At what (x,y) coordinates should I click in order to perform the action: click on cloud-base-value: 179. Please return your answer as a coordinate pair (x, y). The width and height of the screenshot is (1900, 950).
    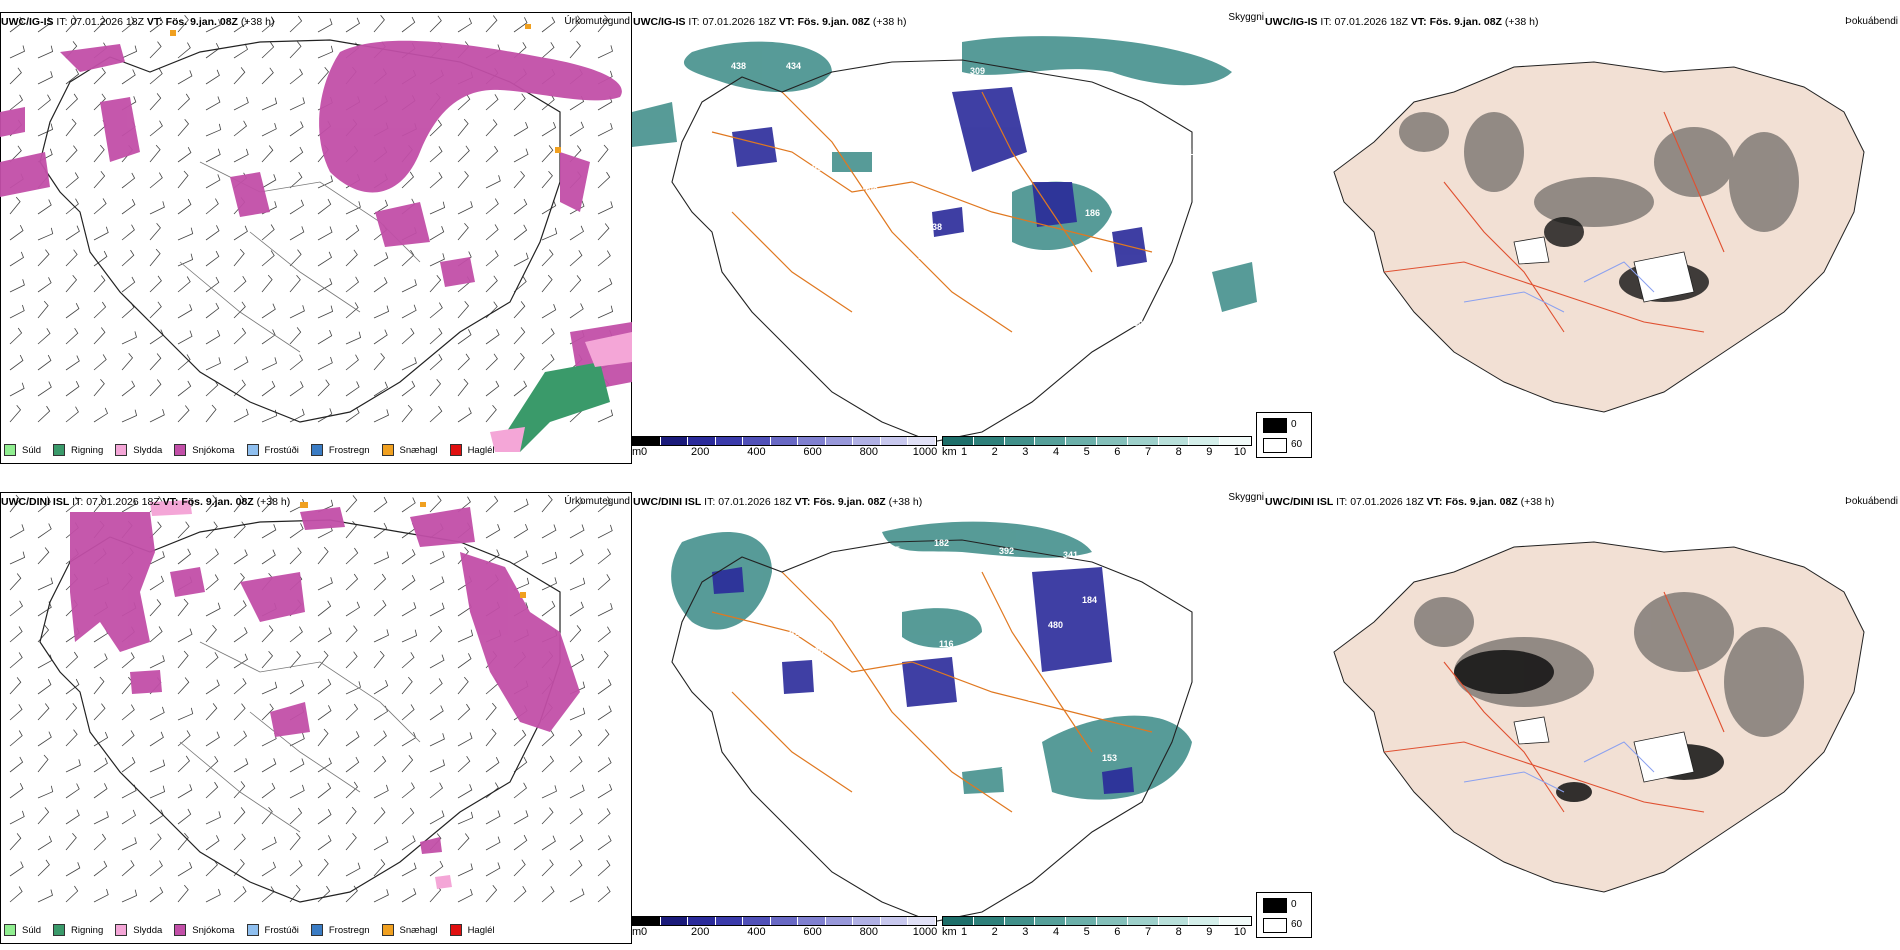
    Looking at the image, I should click on (1112, 284).